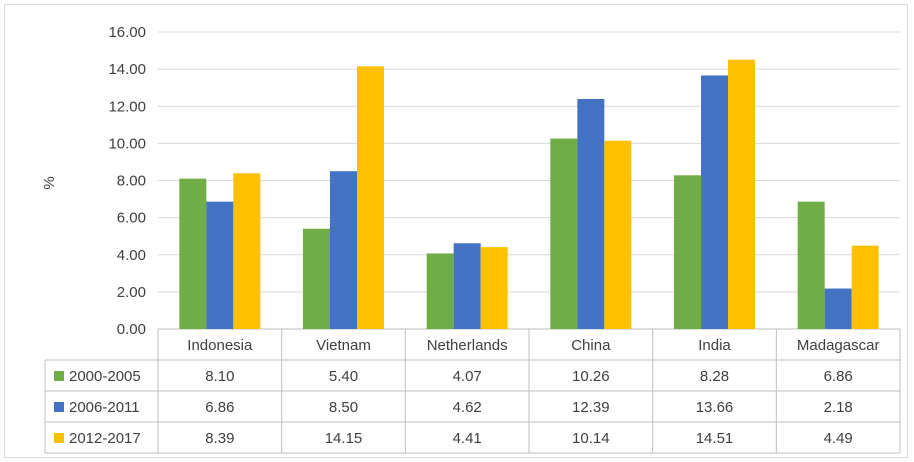  Describe the element at coordinates (715, 438) in the screenshot. I see `data-table-value: 14.51` at that location.